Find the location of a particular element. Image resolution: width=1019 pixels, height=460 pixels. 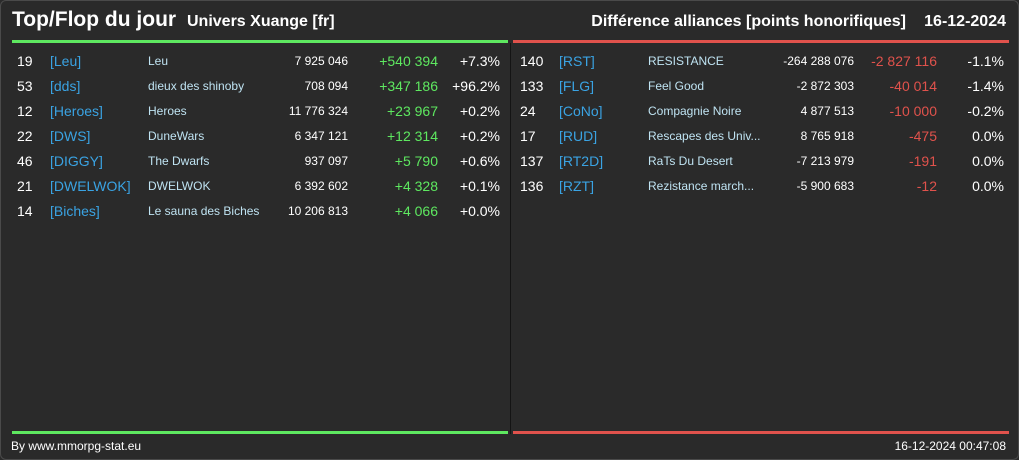

alliance-points: 7 925 046 is located at coordinates (321, 61).